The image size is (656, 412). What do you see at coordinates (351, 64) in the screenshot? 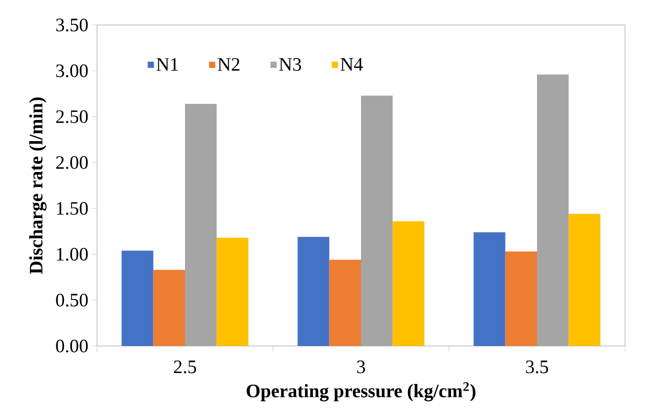
I see `legend-label: N4` at bounding box center [351, 64].